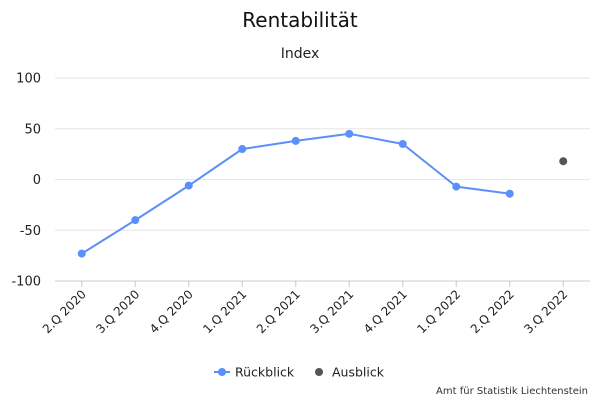 The width and height of the screenshot is (600, 400). I want to click on y-axis-ticks: 100 50 0 -50 -100, so click(26, 181).